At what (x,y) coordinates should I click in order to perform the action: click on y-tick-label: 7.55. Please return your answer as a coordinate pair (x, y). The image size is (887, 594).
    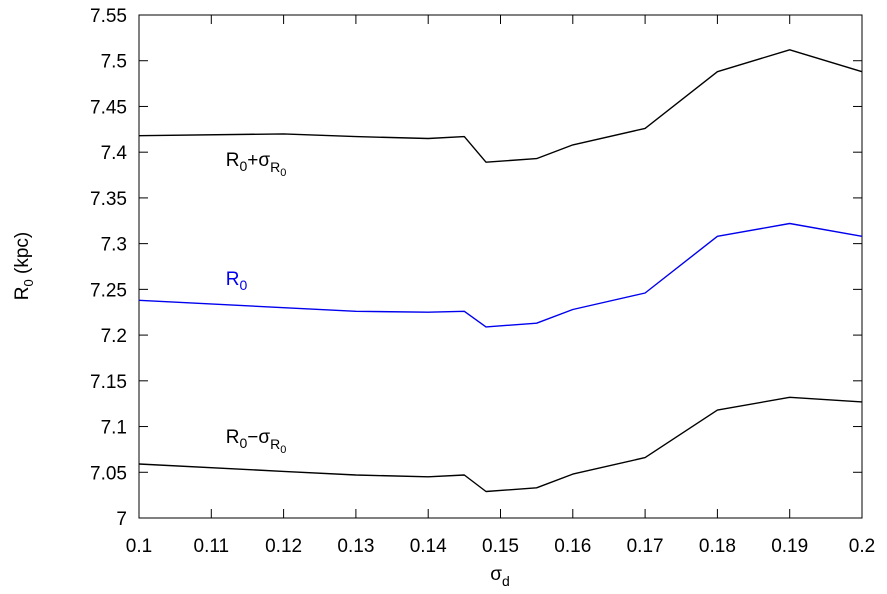
    Looking at the image, I should click on (108, 16).